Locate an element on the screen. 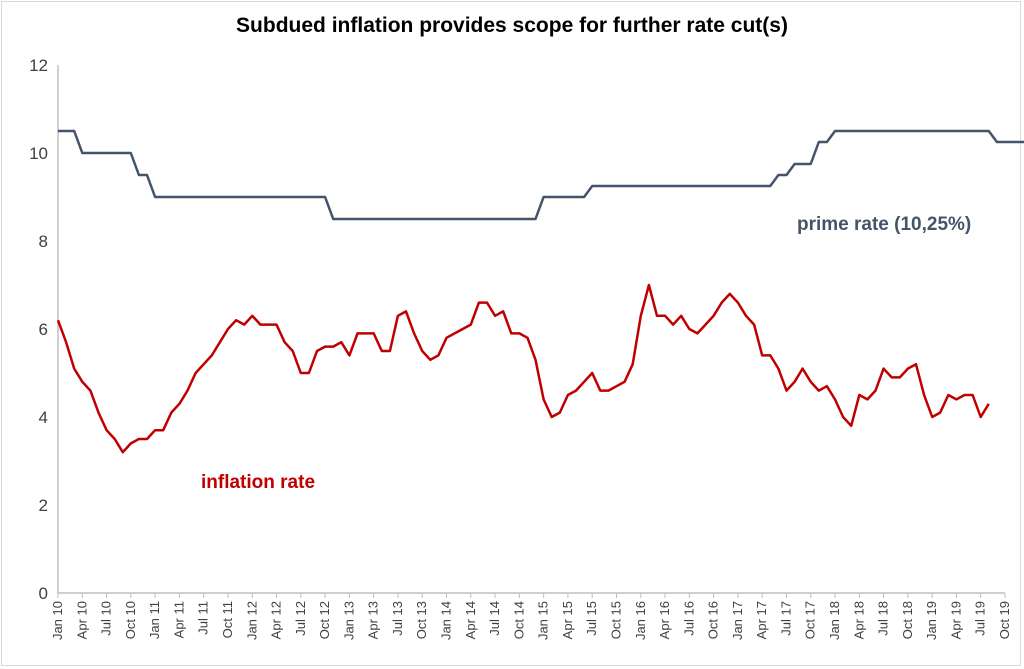  x-tick-label: Apr 18 is located at coordinates (858, 620).